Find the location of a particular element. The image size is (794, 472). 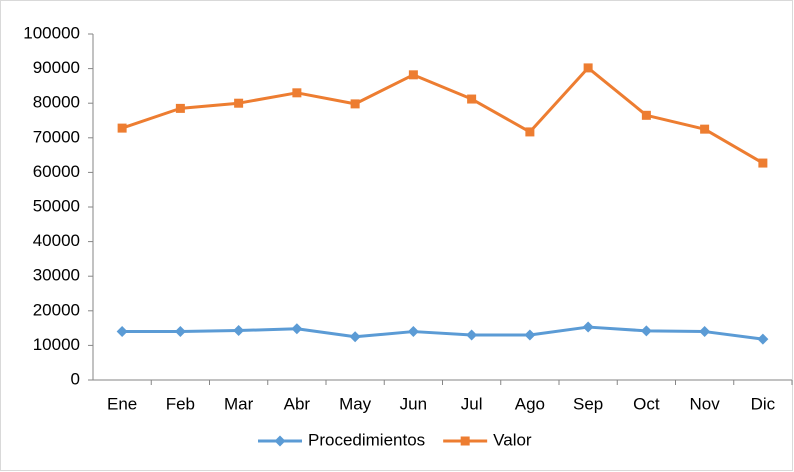

y-tick-label: 10000 is located at coordinates (56, 344).